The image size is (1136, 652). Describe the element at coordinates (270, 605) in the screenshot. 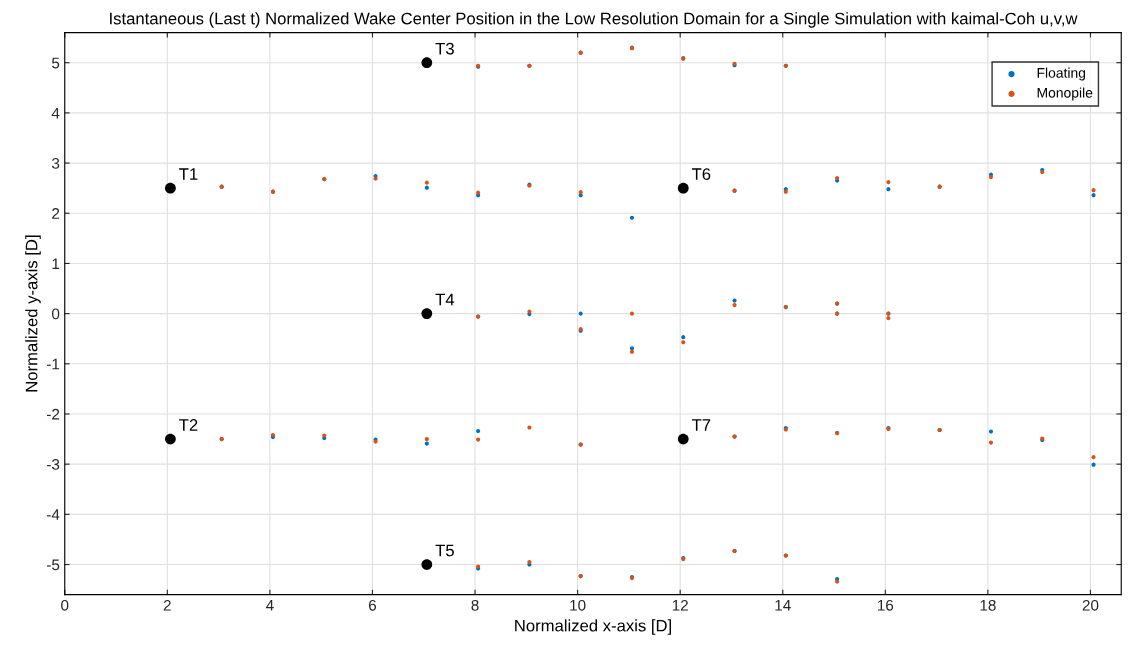

I see `x-tick-label: 4` at that location.